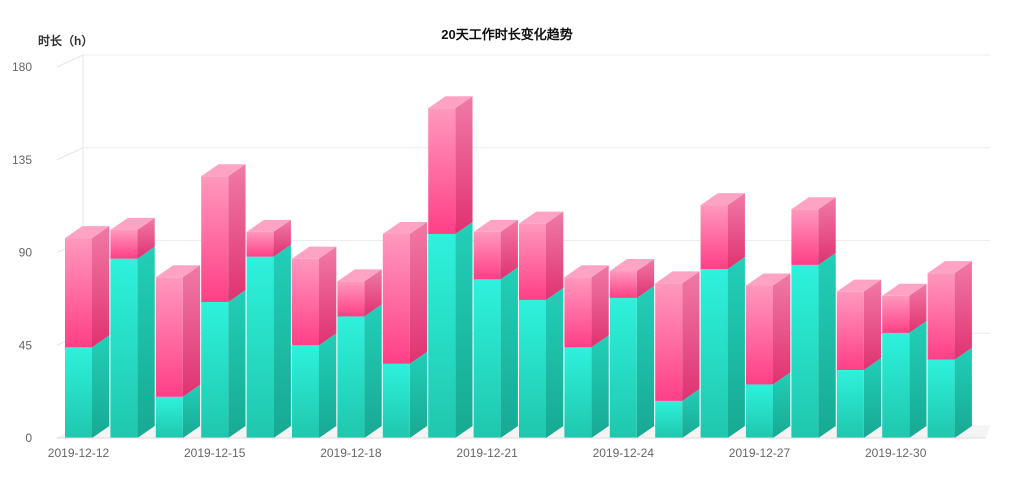 The image size is (1014, 483). I want to click on y-tick-label: 0, so click(28, 438).